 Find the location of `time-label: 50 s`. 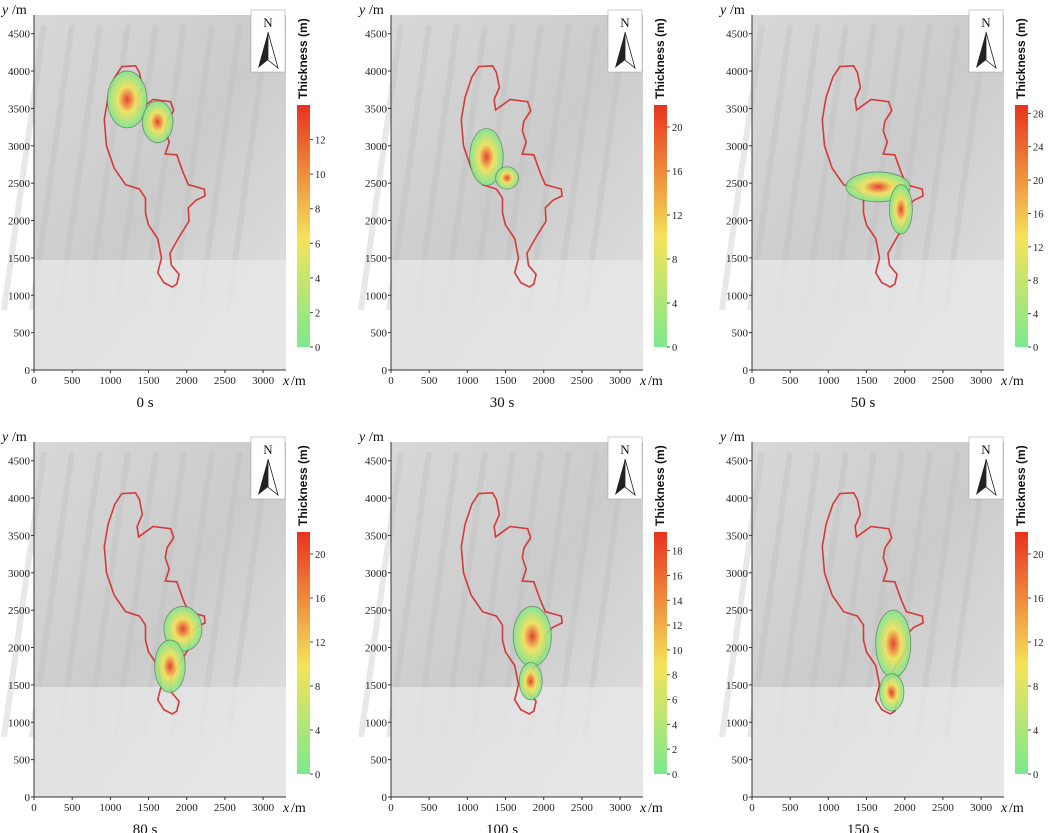

time-label: 50 s is located at coordinates (863, 403).